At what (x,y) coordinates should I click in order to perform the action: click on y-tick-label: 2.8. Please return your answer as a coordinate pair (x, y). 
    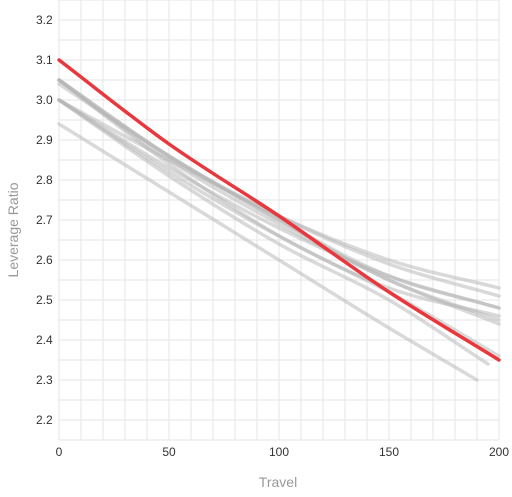
    Looking at the image, I should click on (44, 180).